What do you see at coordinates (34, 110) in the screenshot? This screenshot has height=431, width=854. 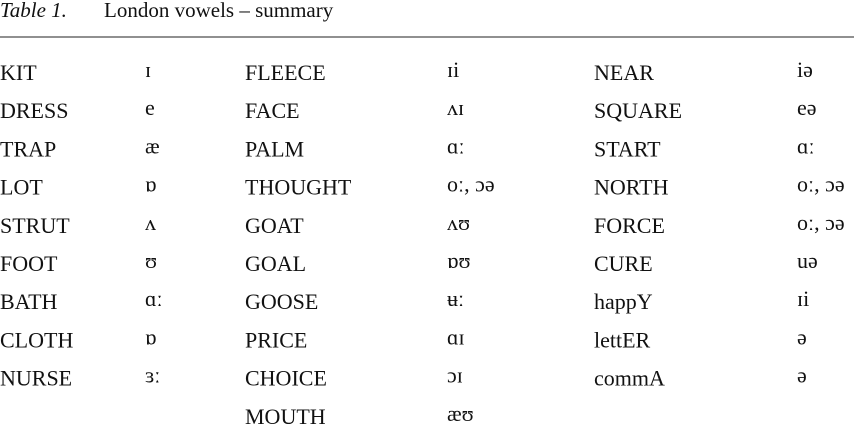 I see `lexical-set: DRESS` at bounding box center [34, 110].